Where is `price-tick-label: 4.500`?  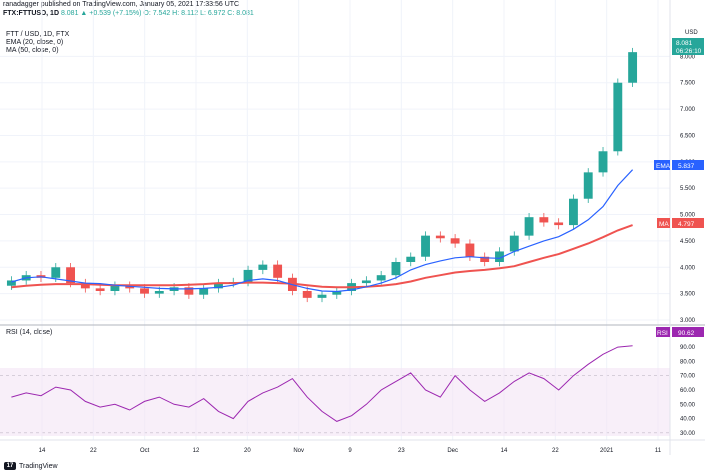 price-tick-label: 4.500 is located at coordinates (688, 242).